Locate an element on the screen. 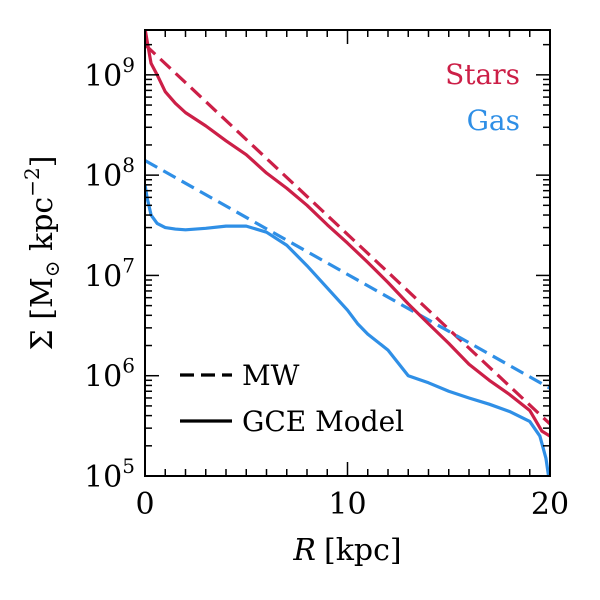 Image resolution: width=600 pixels, height=600 pixels. y-tick-label: 10⁸ is located at coordinates (109, 173).